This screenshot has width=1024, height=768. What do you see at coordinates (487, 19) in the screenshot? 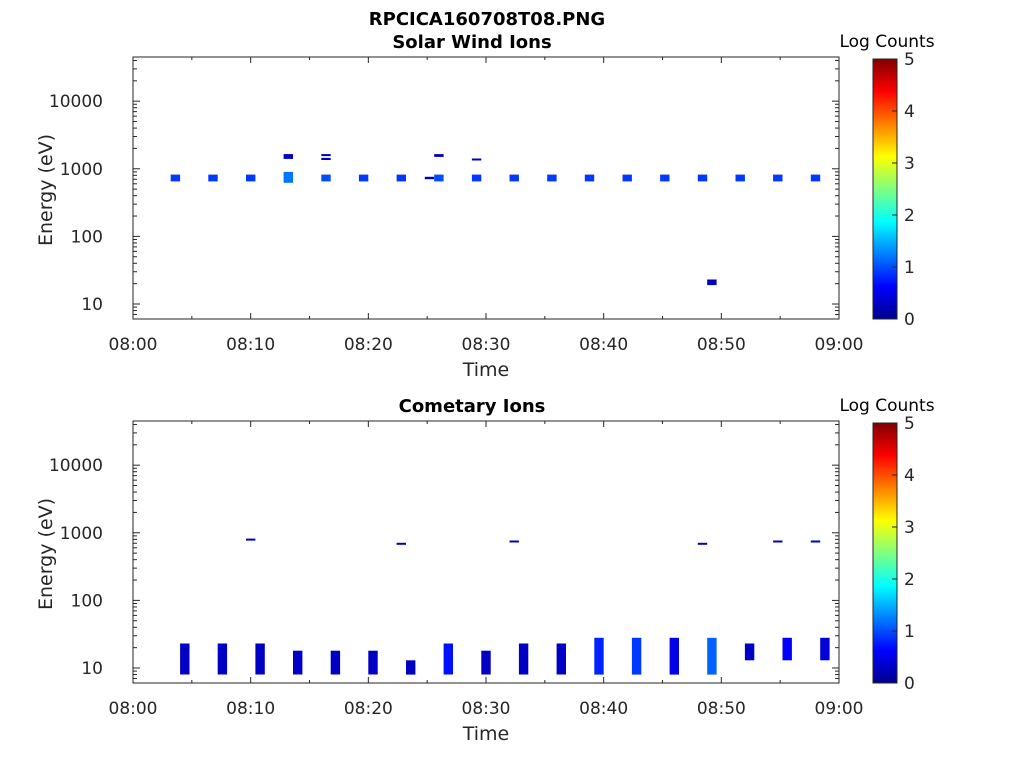
I see `figure-title: RPCICA160708T08.PNG` at bounding box center [487, 19].